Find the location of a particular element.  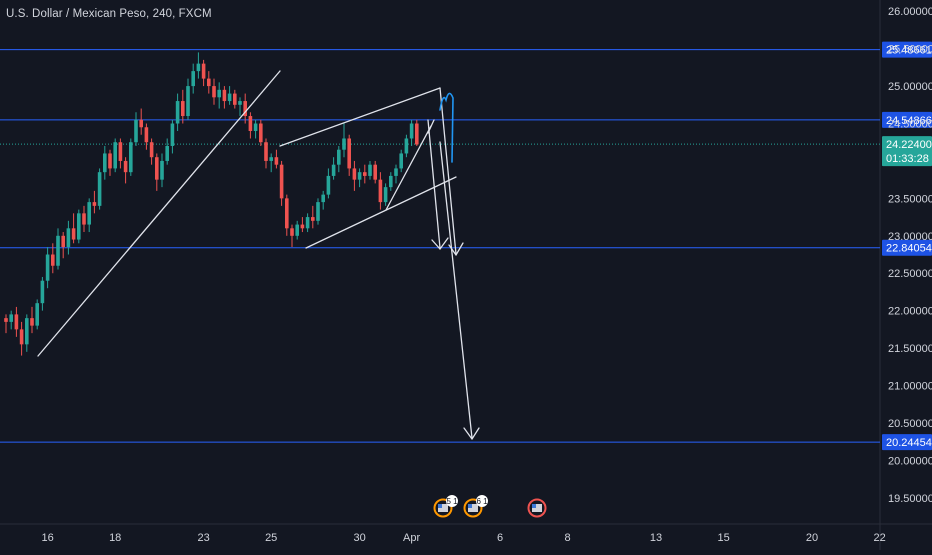

y-tick-label: 19.50000 is located at coordinates (910, 499).